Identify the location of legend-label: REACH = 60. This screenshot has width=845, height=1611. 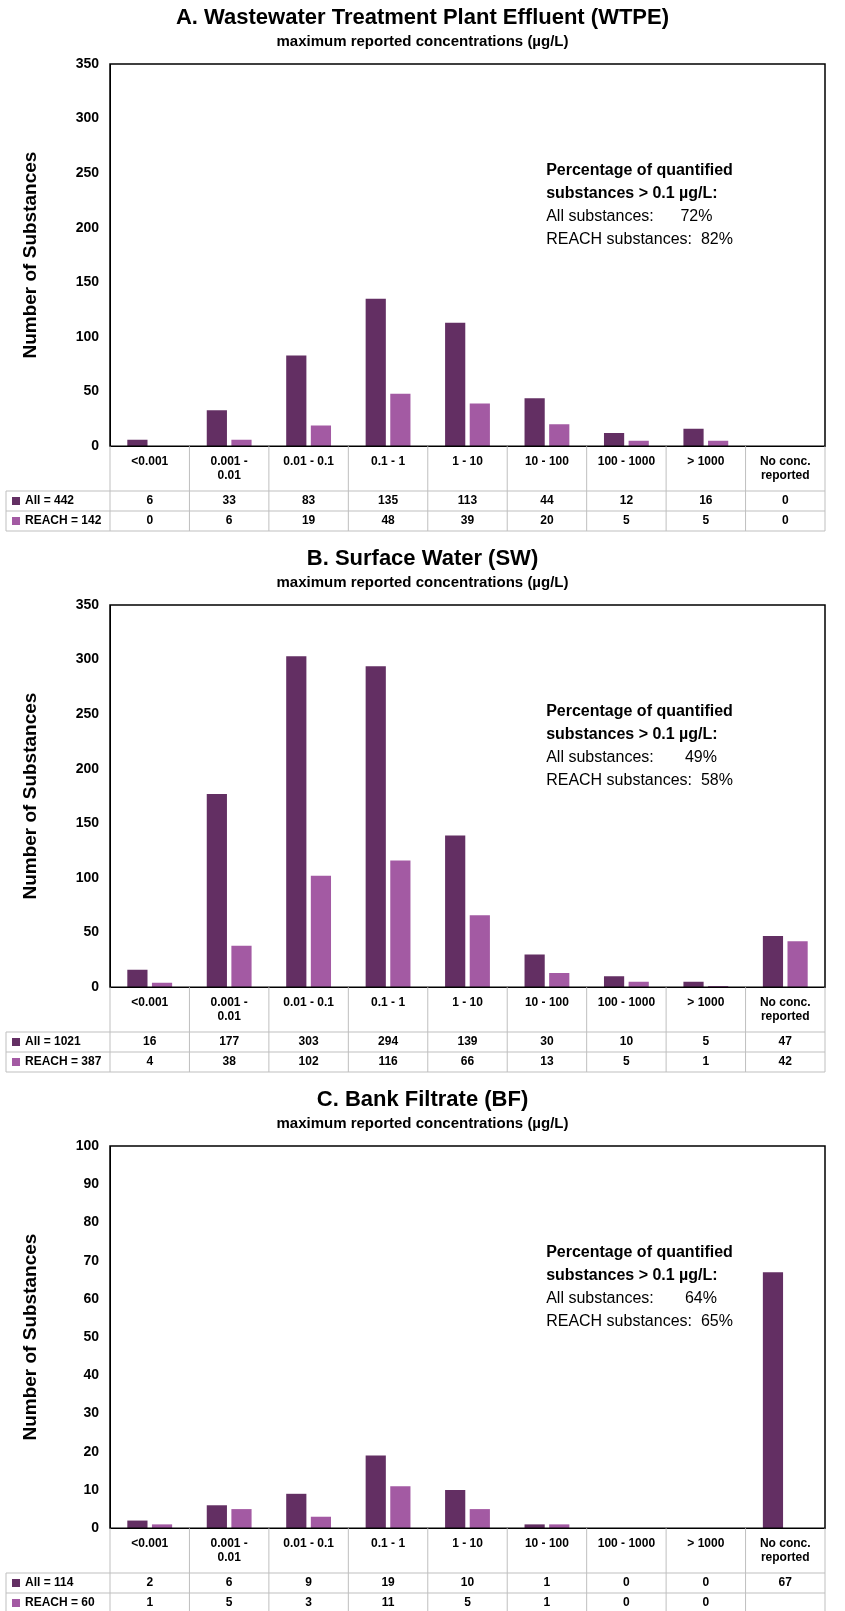
(60, 1602).